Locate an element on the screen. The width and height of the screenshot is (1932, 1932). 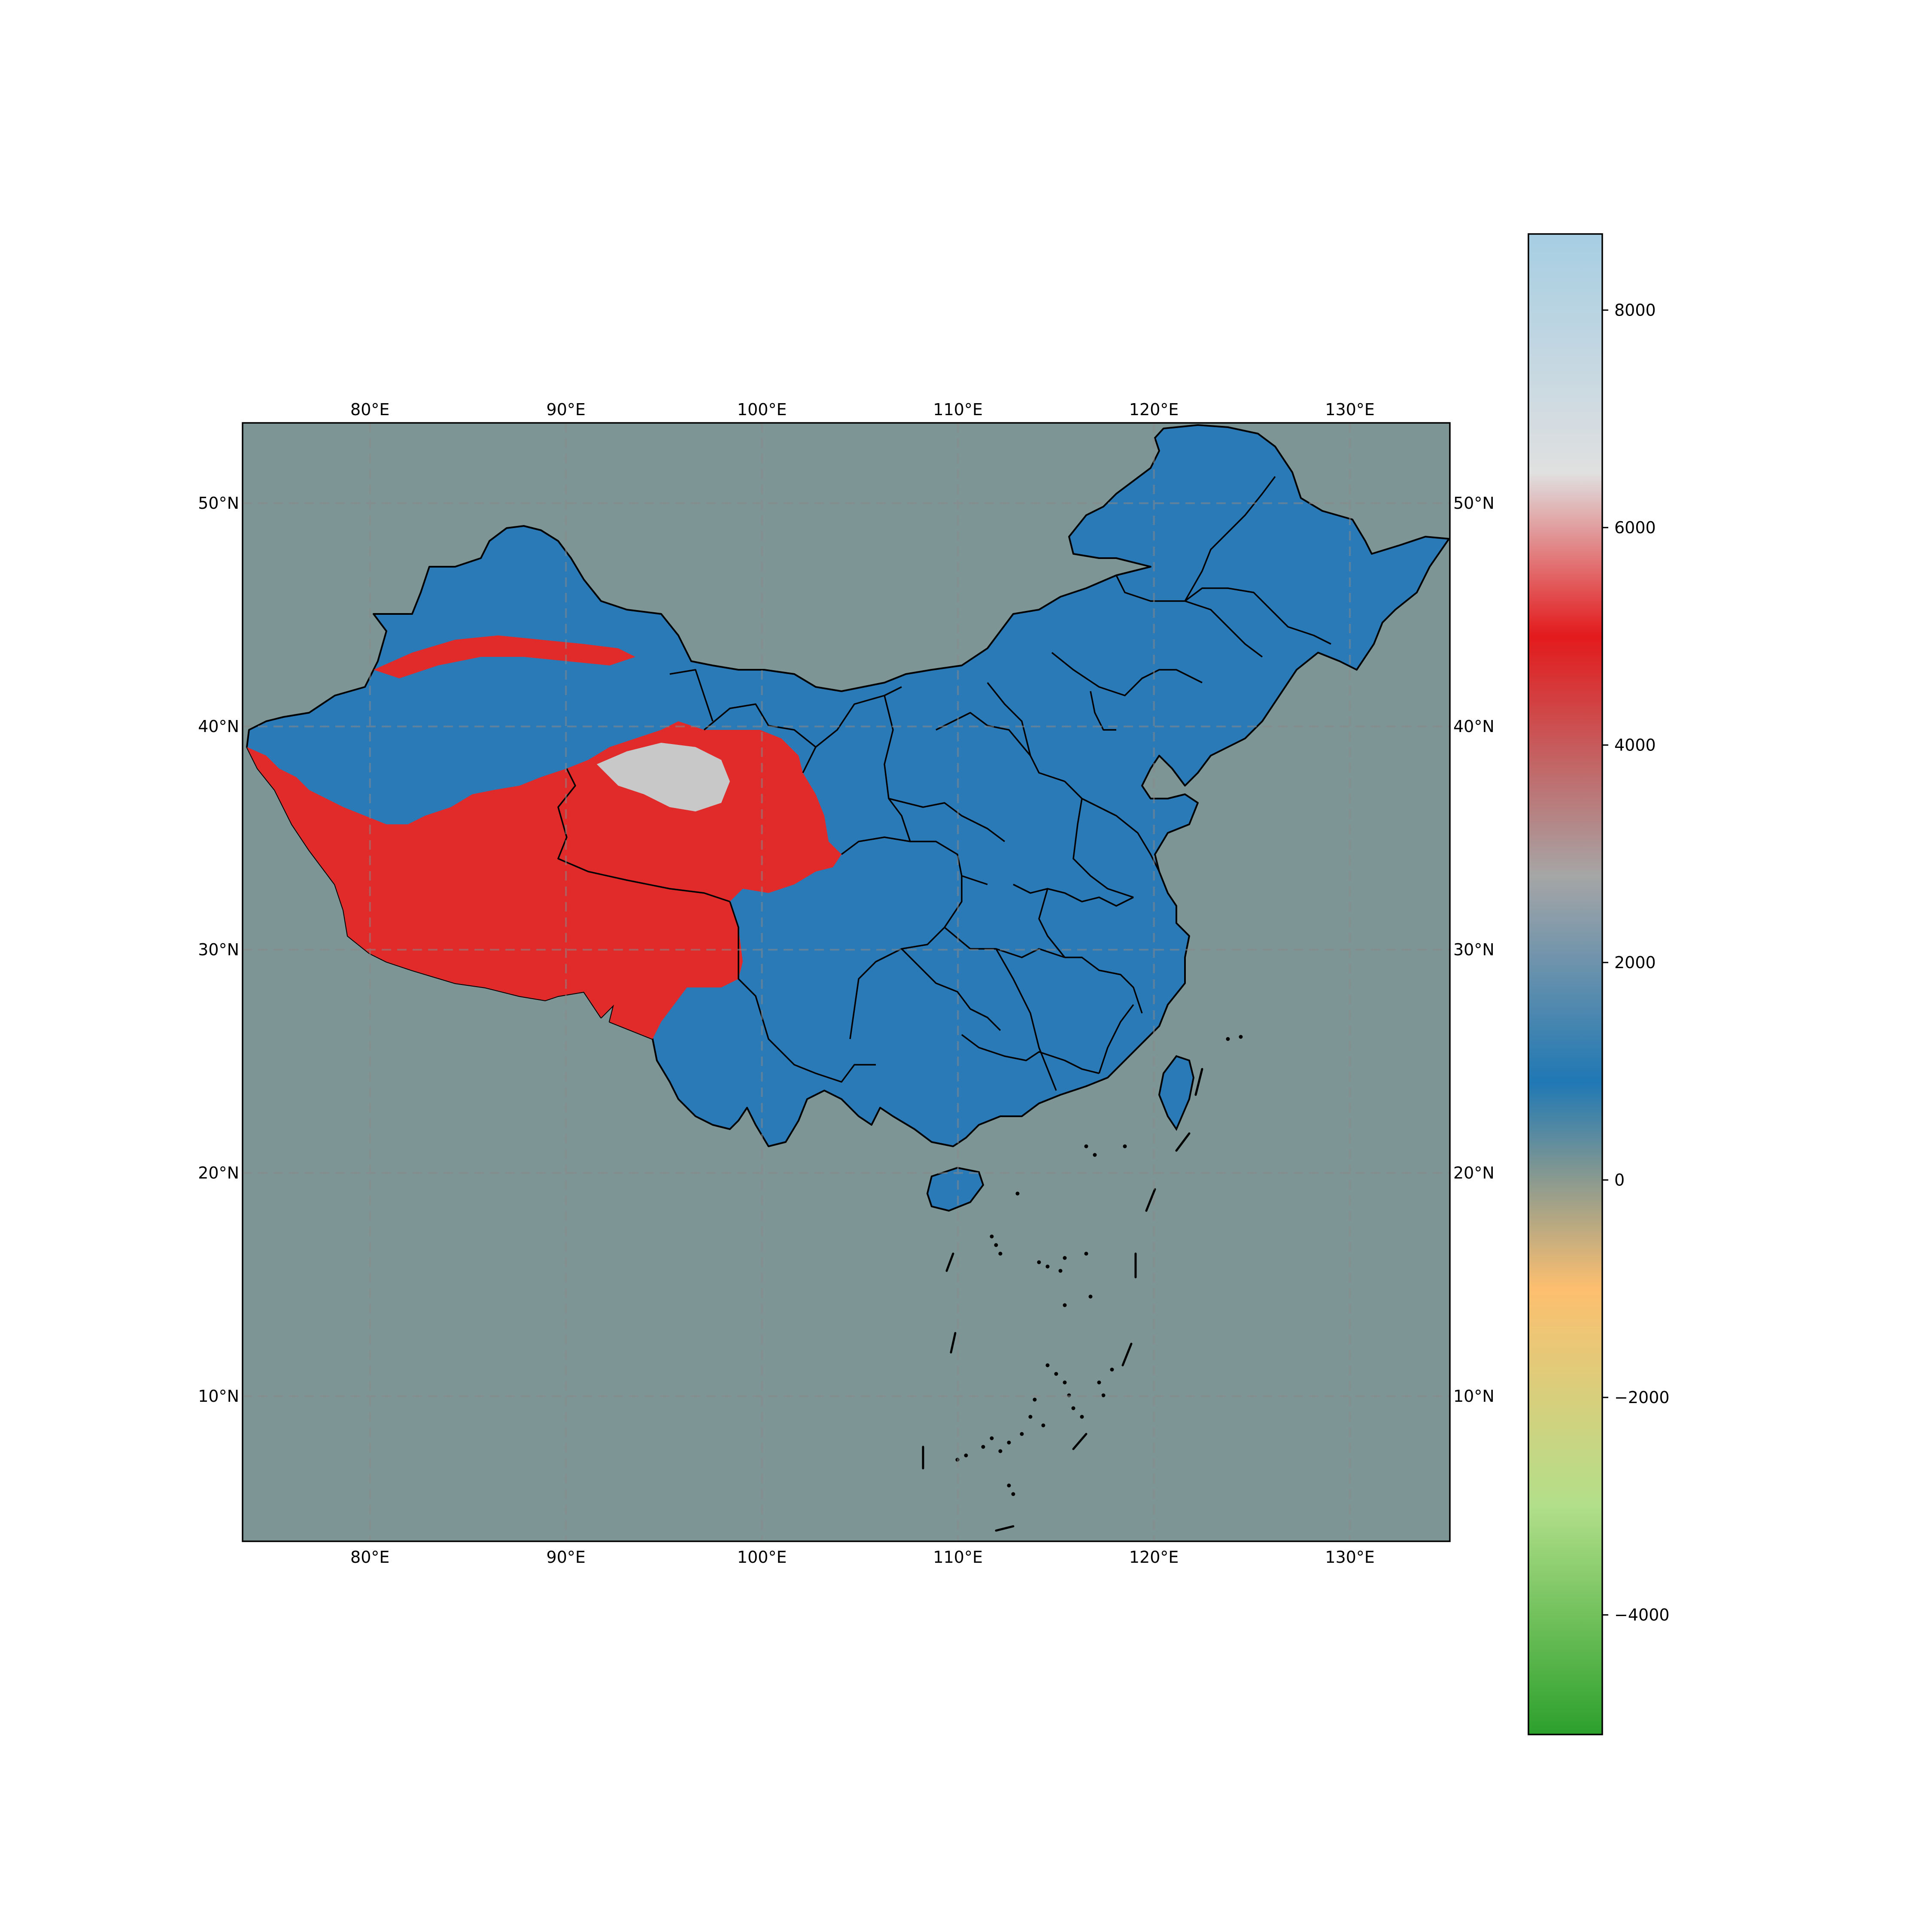
qaidam-basin is located at coordinates (663, 777).